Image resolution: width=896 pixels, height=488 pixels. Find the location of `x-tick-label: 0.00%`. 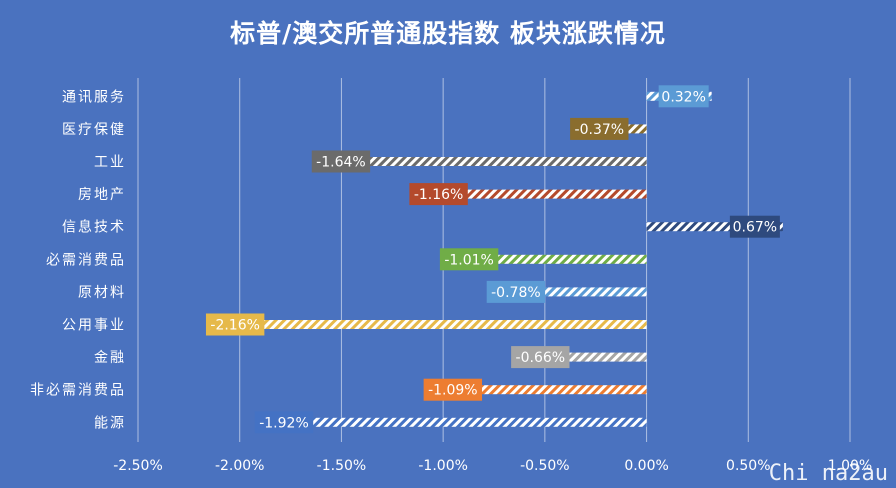

x-tick-label: 0.00% is located at coordinates (646, 466).